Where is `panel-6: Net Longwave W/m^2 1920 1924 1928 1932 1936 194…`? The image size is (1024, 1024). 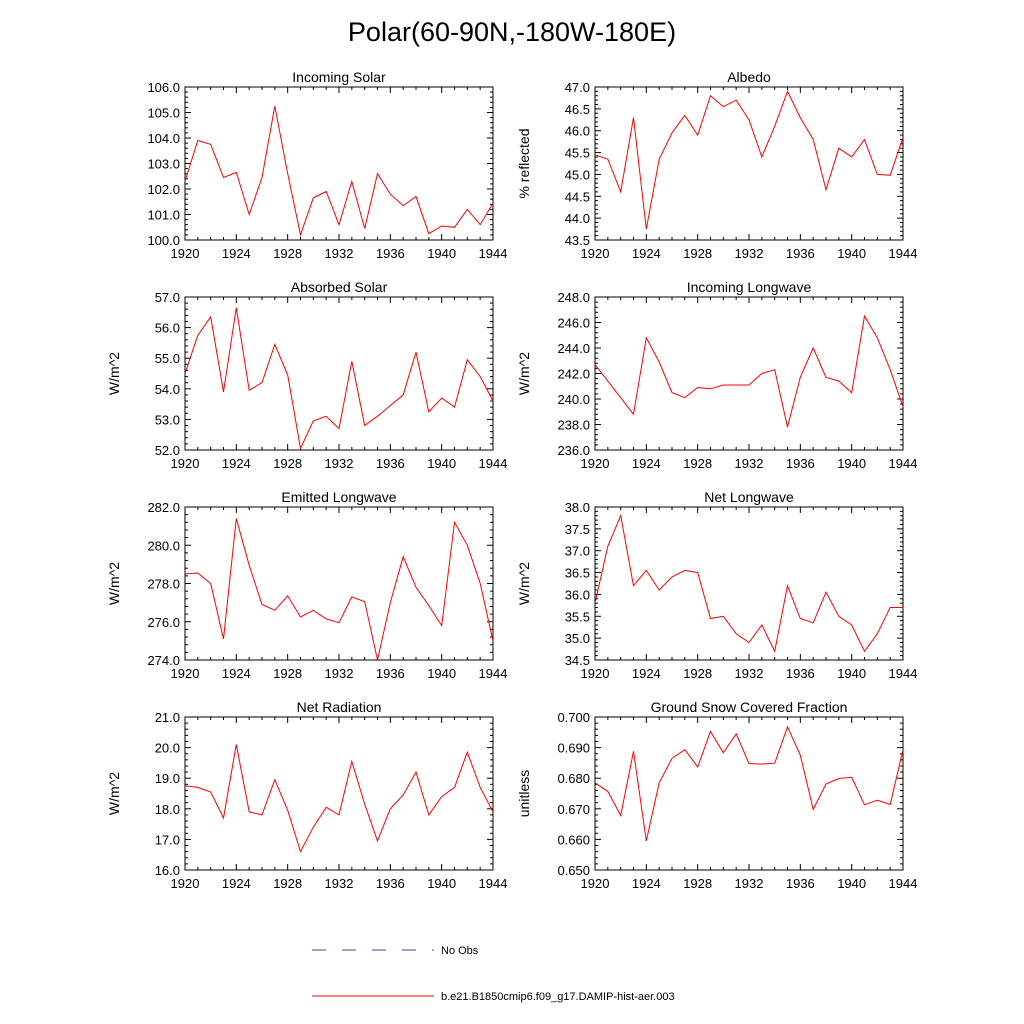
panel-6: Net Longwave W/m^2 1920 1924 1928 1932 1936 194… is located at coordinates (716, 585).